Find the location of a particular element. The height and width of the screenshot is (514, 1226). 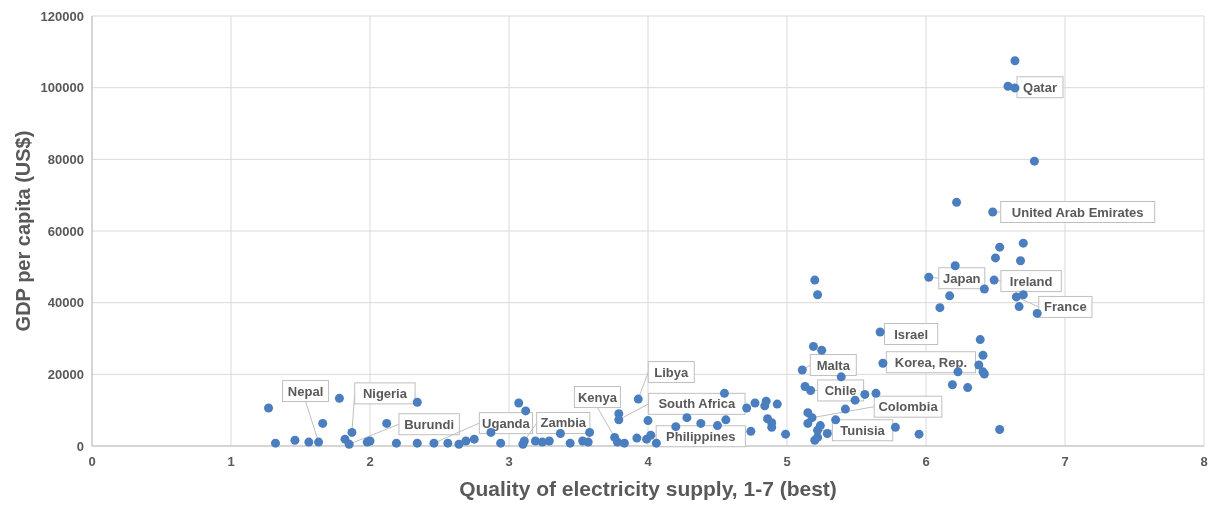

annotation: Zambia is located at coordinates (563, 423).